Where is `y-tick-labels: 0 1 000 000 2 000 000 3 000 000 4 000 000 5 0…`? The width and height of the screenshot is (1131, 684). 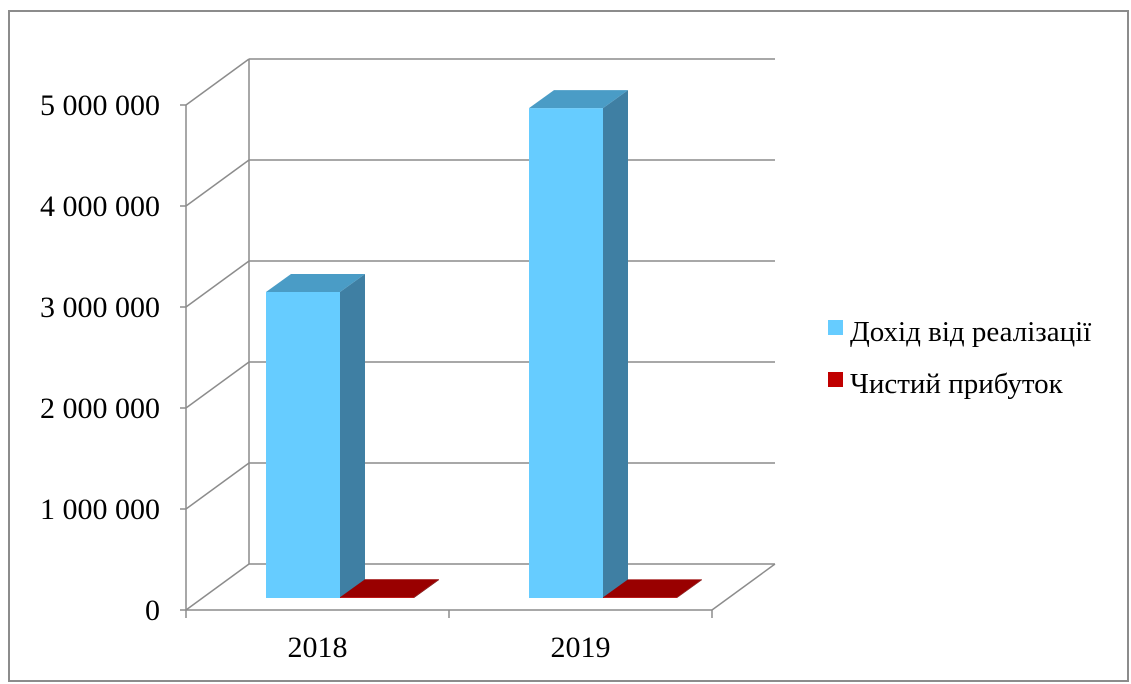
y-tick-labels: 0 1 000 000 2 000 000 3 000 000 4 000 000 5 0… is located at coordinates (100, 358).